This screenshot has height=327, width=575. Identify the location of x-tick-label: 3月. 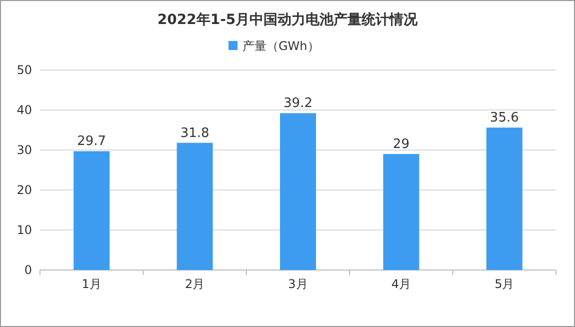
(298, 284).